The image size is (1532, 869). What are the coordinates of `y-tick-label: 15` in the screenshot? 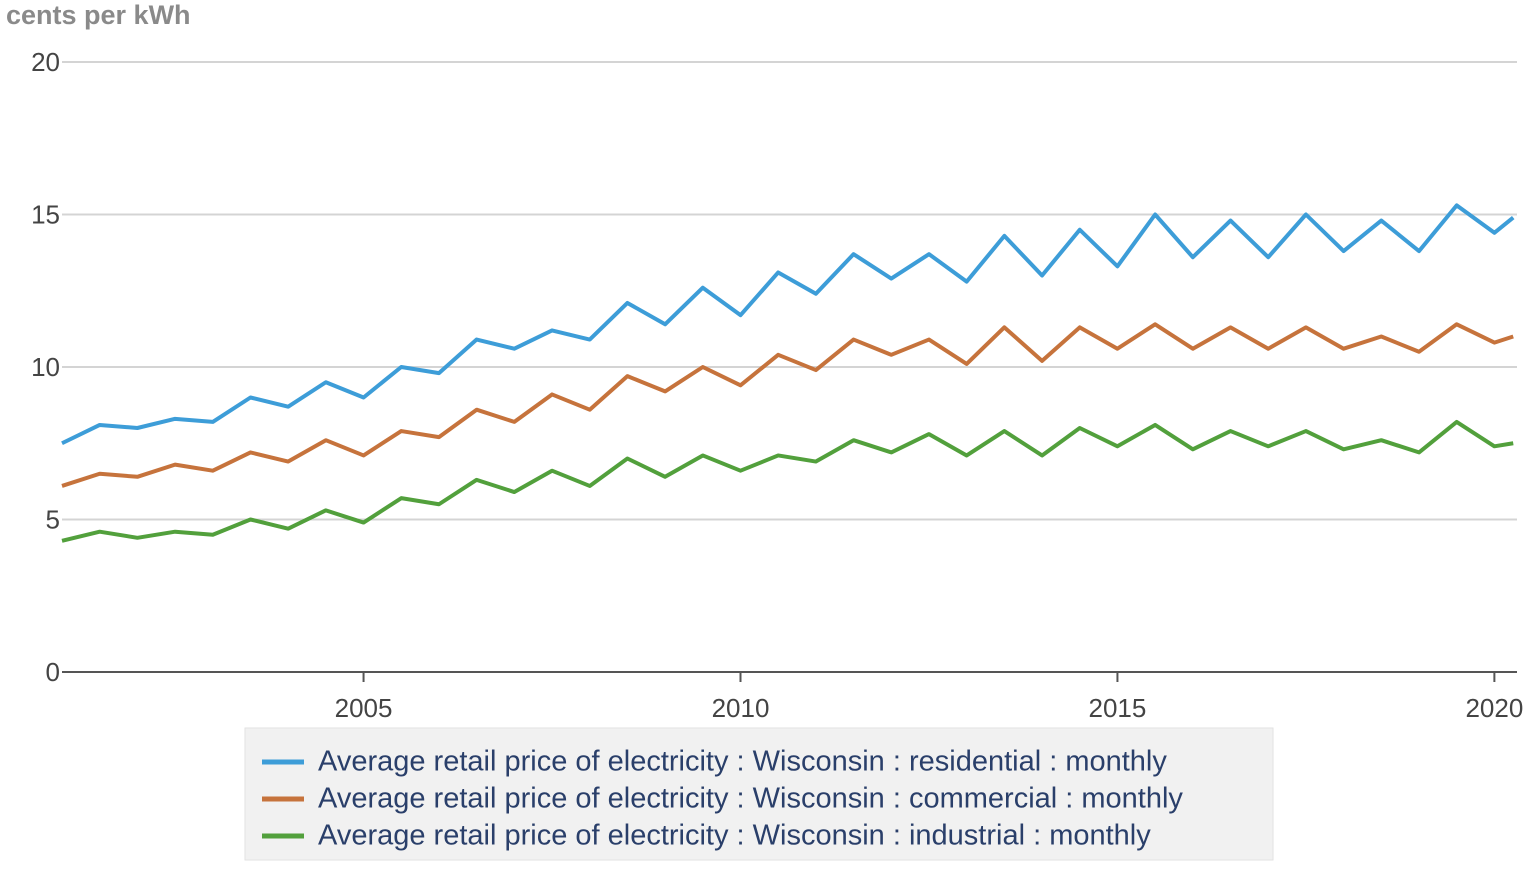 It's located at (45, 214).